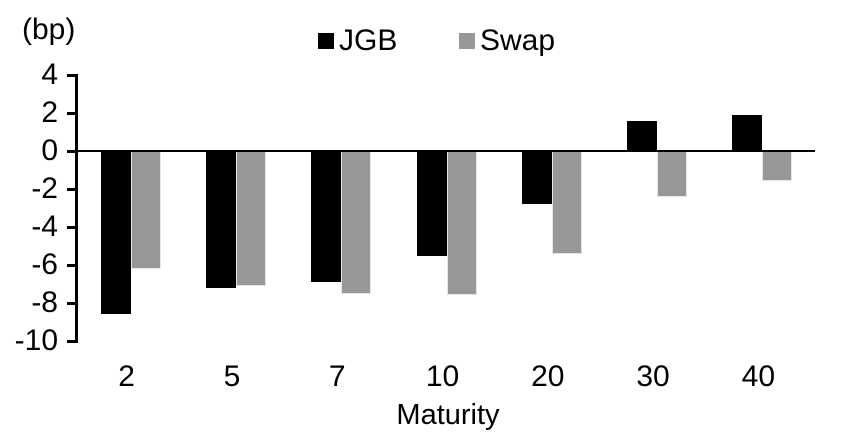 This screenshot has height=438, width=852. I want to click on y-axis-tick-label: 4, so click(49, 74).